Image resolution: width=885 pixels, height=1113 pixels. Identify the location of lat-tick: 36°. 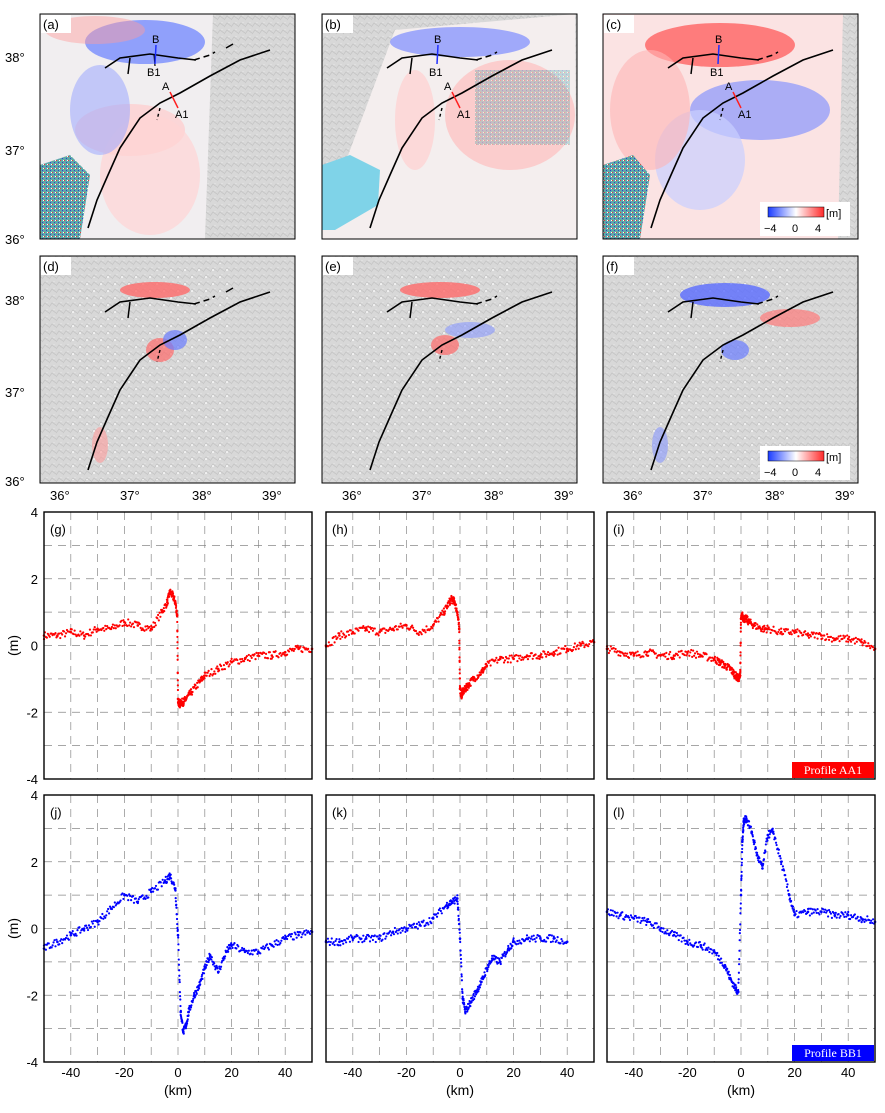
(15, 481).